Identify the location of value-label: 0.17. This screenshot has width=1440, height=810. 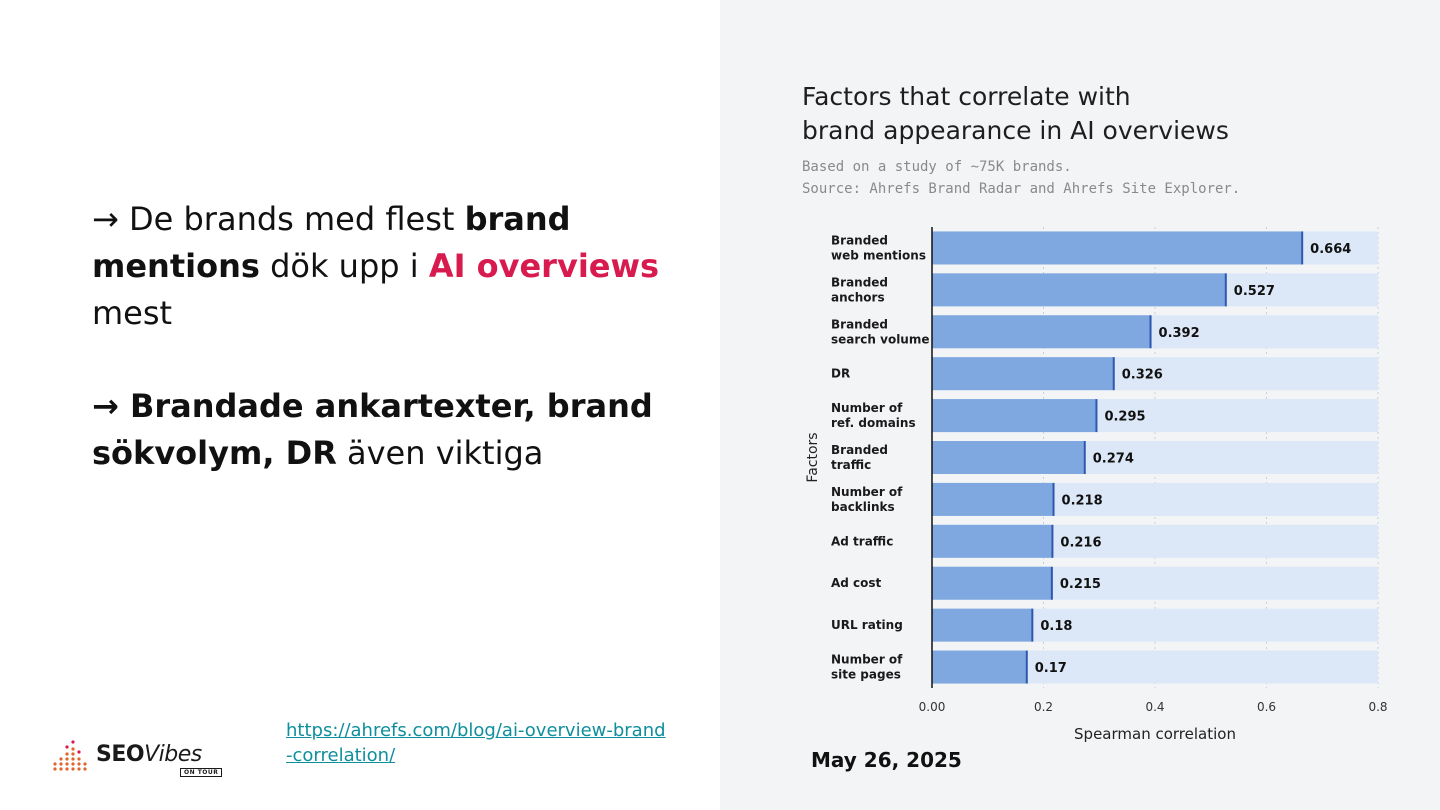
(1051, 668).